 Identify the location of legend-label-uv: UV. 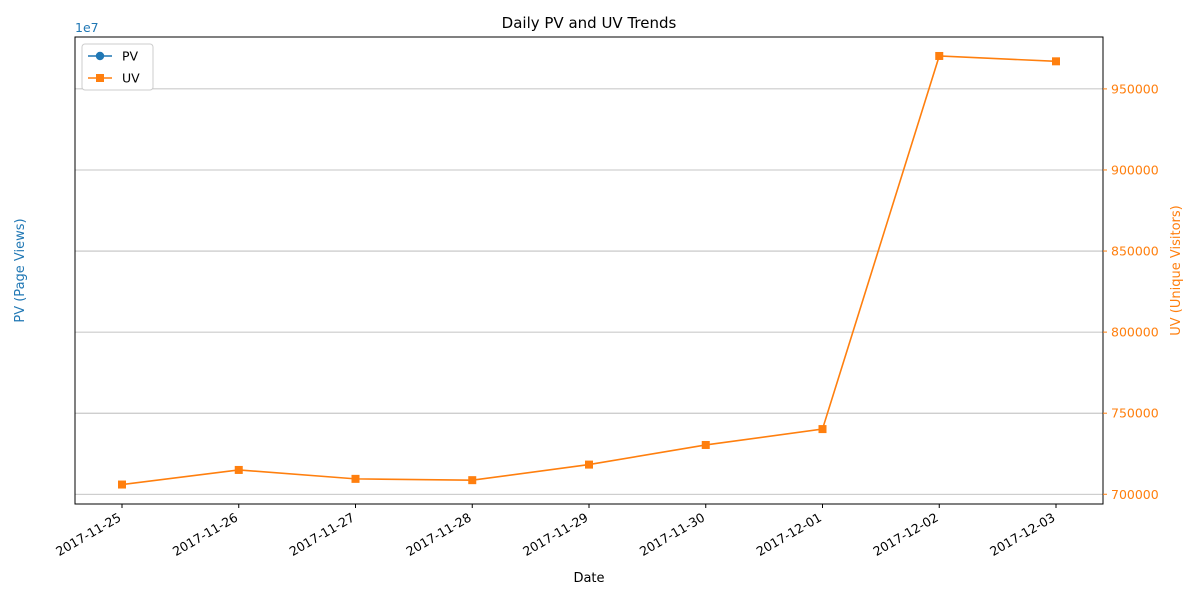
(131, 78).